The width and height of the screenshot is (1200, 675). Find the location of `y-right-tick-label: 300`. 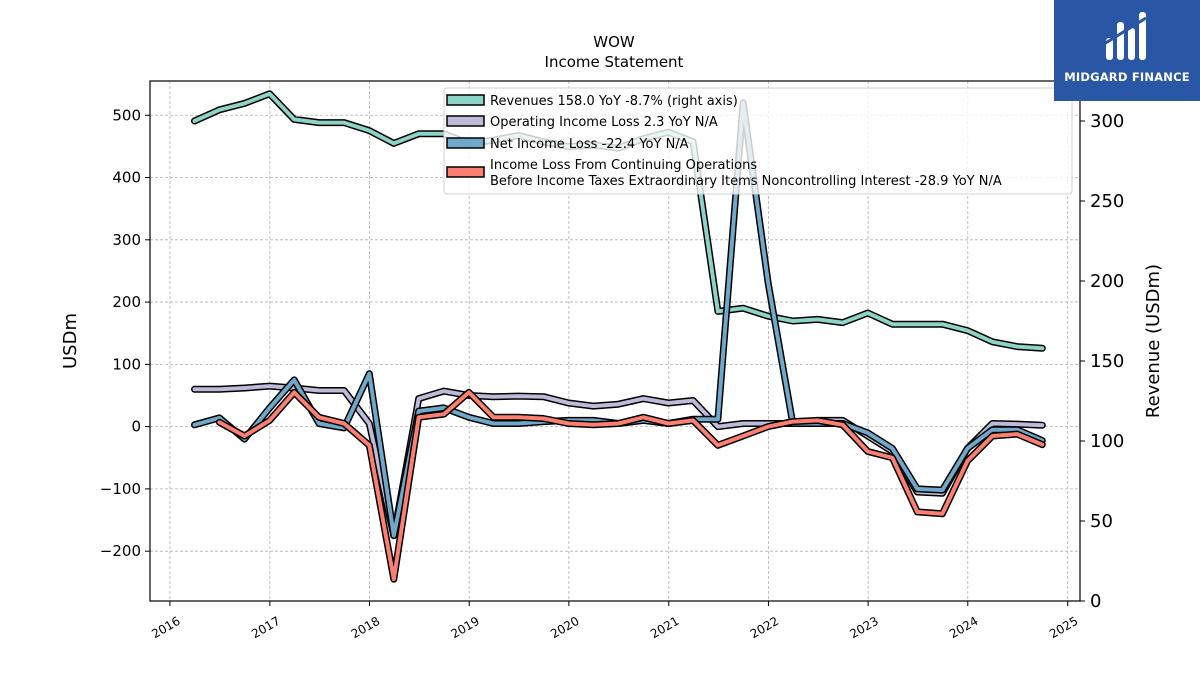

y-right-tick-label: 300 is located at coordinates (1107, 121).